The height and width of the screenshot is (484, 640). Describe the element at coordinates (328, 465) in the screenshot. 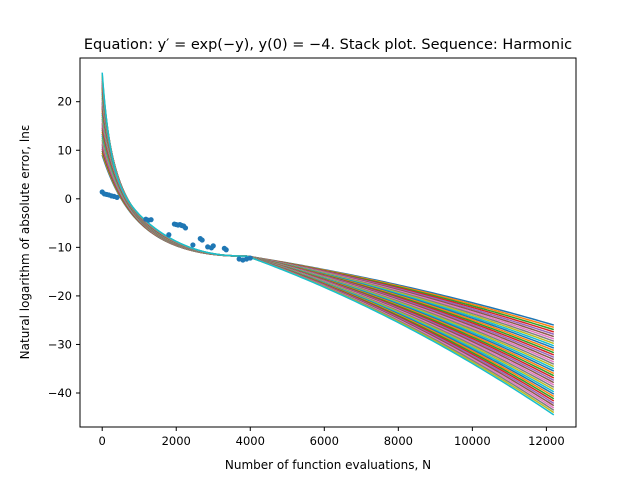

I see `x-axis-label: Number of function evaluations, N` at that location.